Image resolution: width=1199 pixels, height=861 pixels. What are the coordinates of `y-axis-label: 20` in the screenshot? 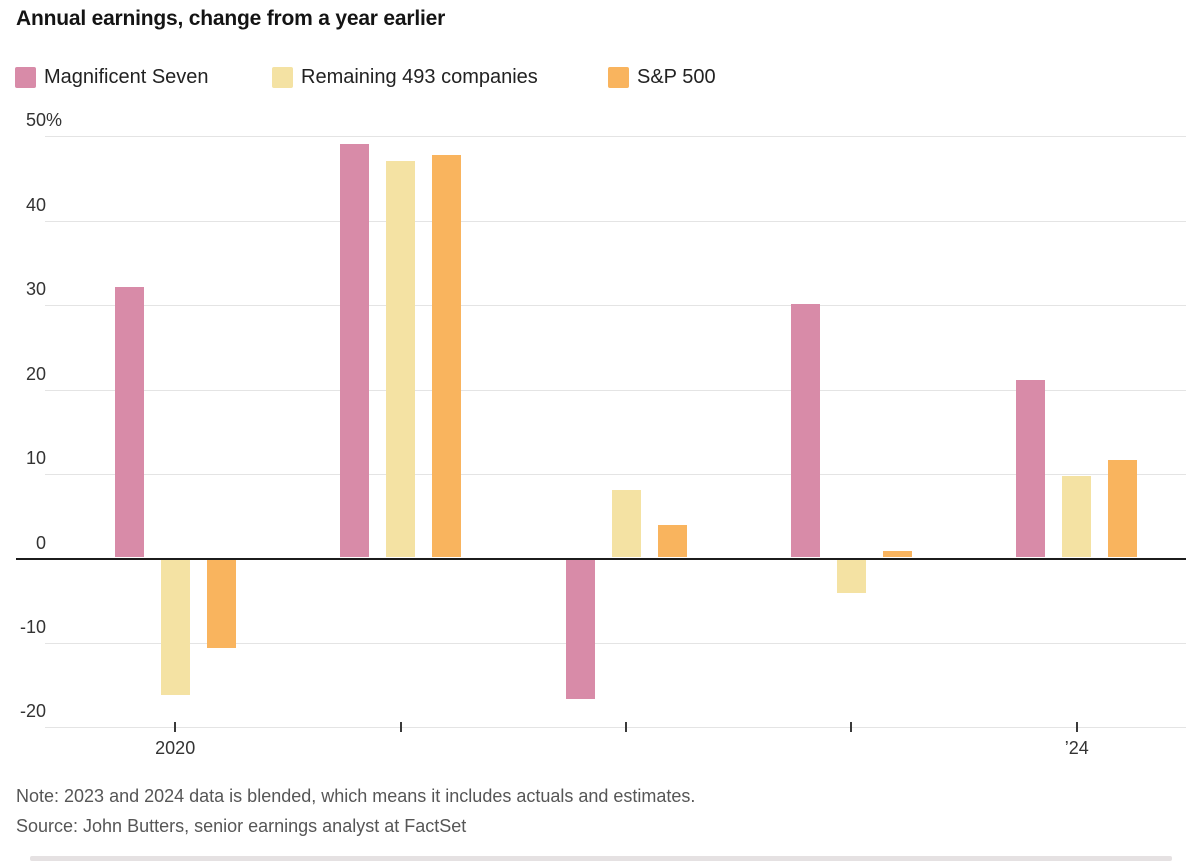 It's located at (35, 373).